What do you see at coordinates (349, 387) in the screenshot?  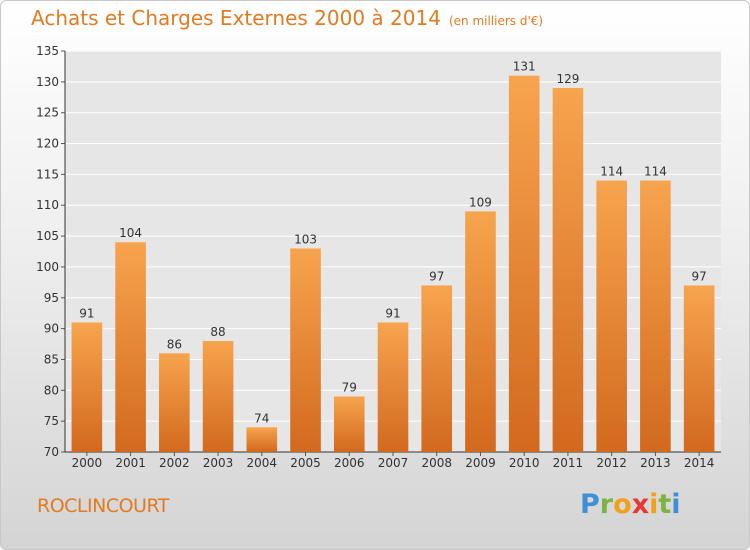 I see `data-label: 79` at bounding box center [349, 387].